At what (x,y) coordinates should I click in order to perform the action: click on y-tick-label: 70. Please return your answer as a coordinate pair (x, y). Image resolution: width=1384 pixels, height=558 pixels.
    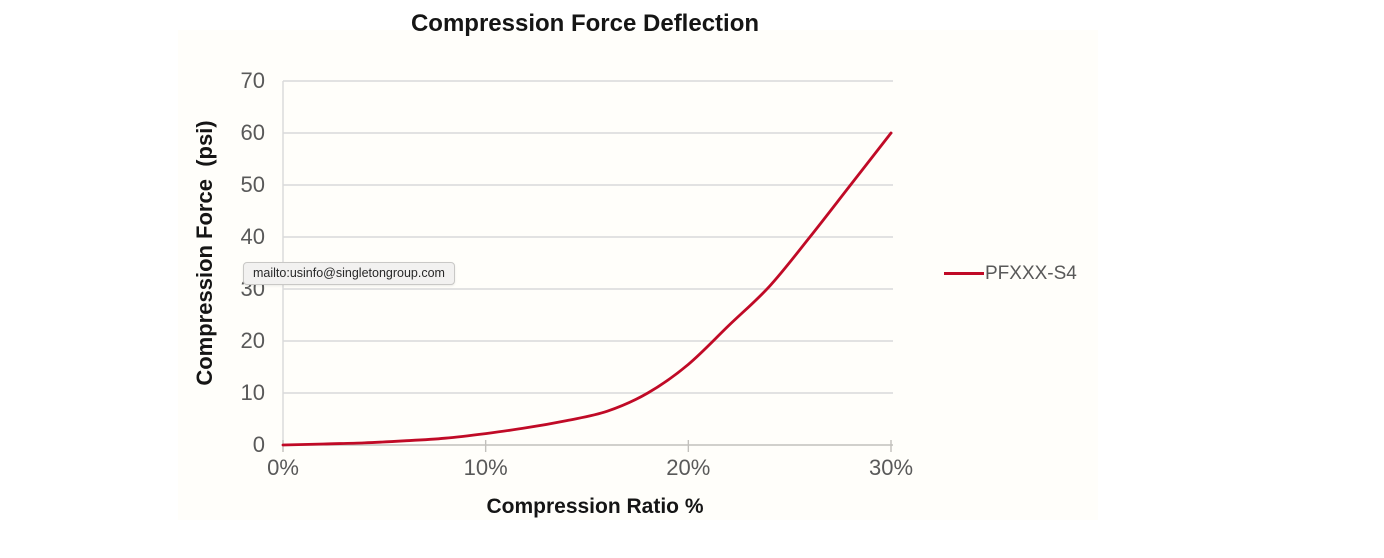
    Looking at the image, I should click on (252, 80).